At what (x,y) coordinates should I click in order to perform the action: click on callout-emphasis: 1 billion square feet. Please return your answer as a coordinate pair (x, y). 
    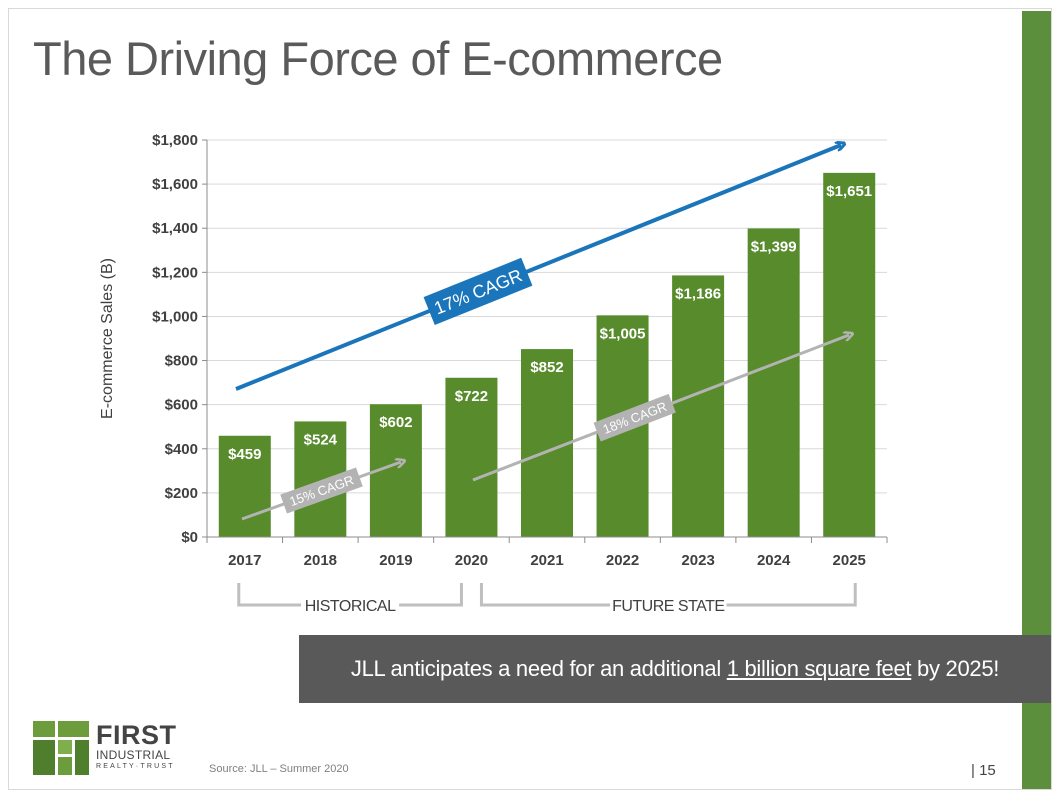
    Looking at the image, I should click on (819, 668).